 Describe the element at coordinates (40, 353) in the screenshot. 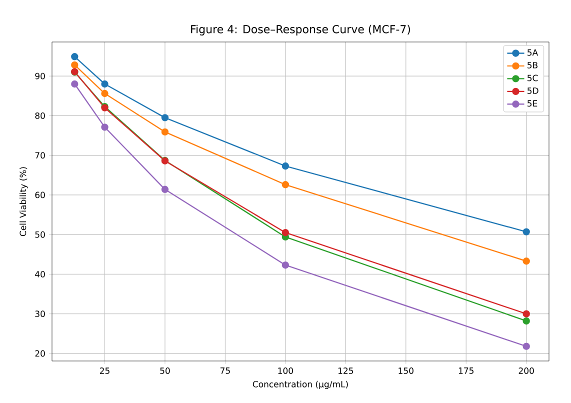

I see `y-tick-label: 20` at that location.